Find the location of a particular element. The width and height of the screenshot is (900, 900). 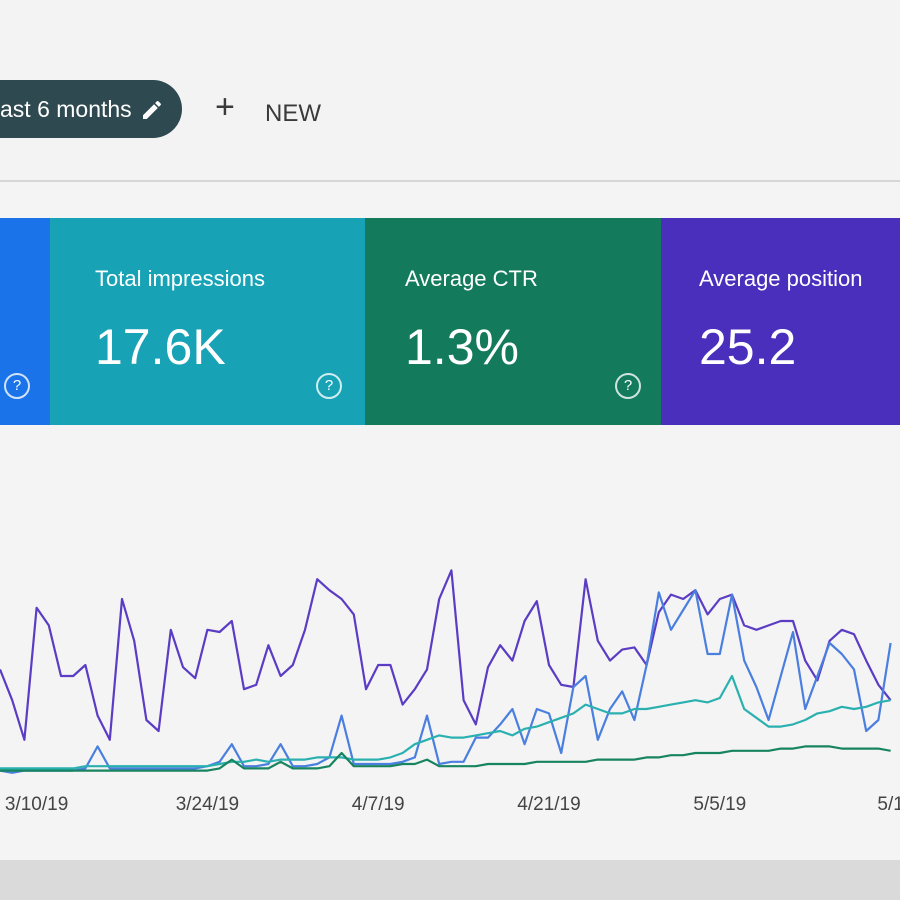

date-range-chip: ast 6 months is located at coordinates (91, 109).